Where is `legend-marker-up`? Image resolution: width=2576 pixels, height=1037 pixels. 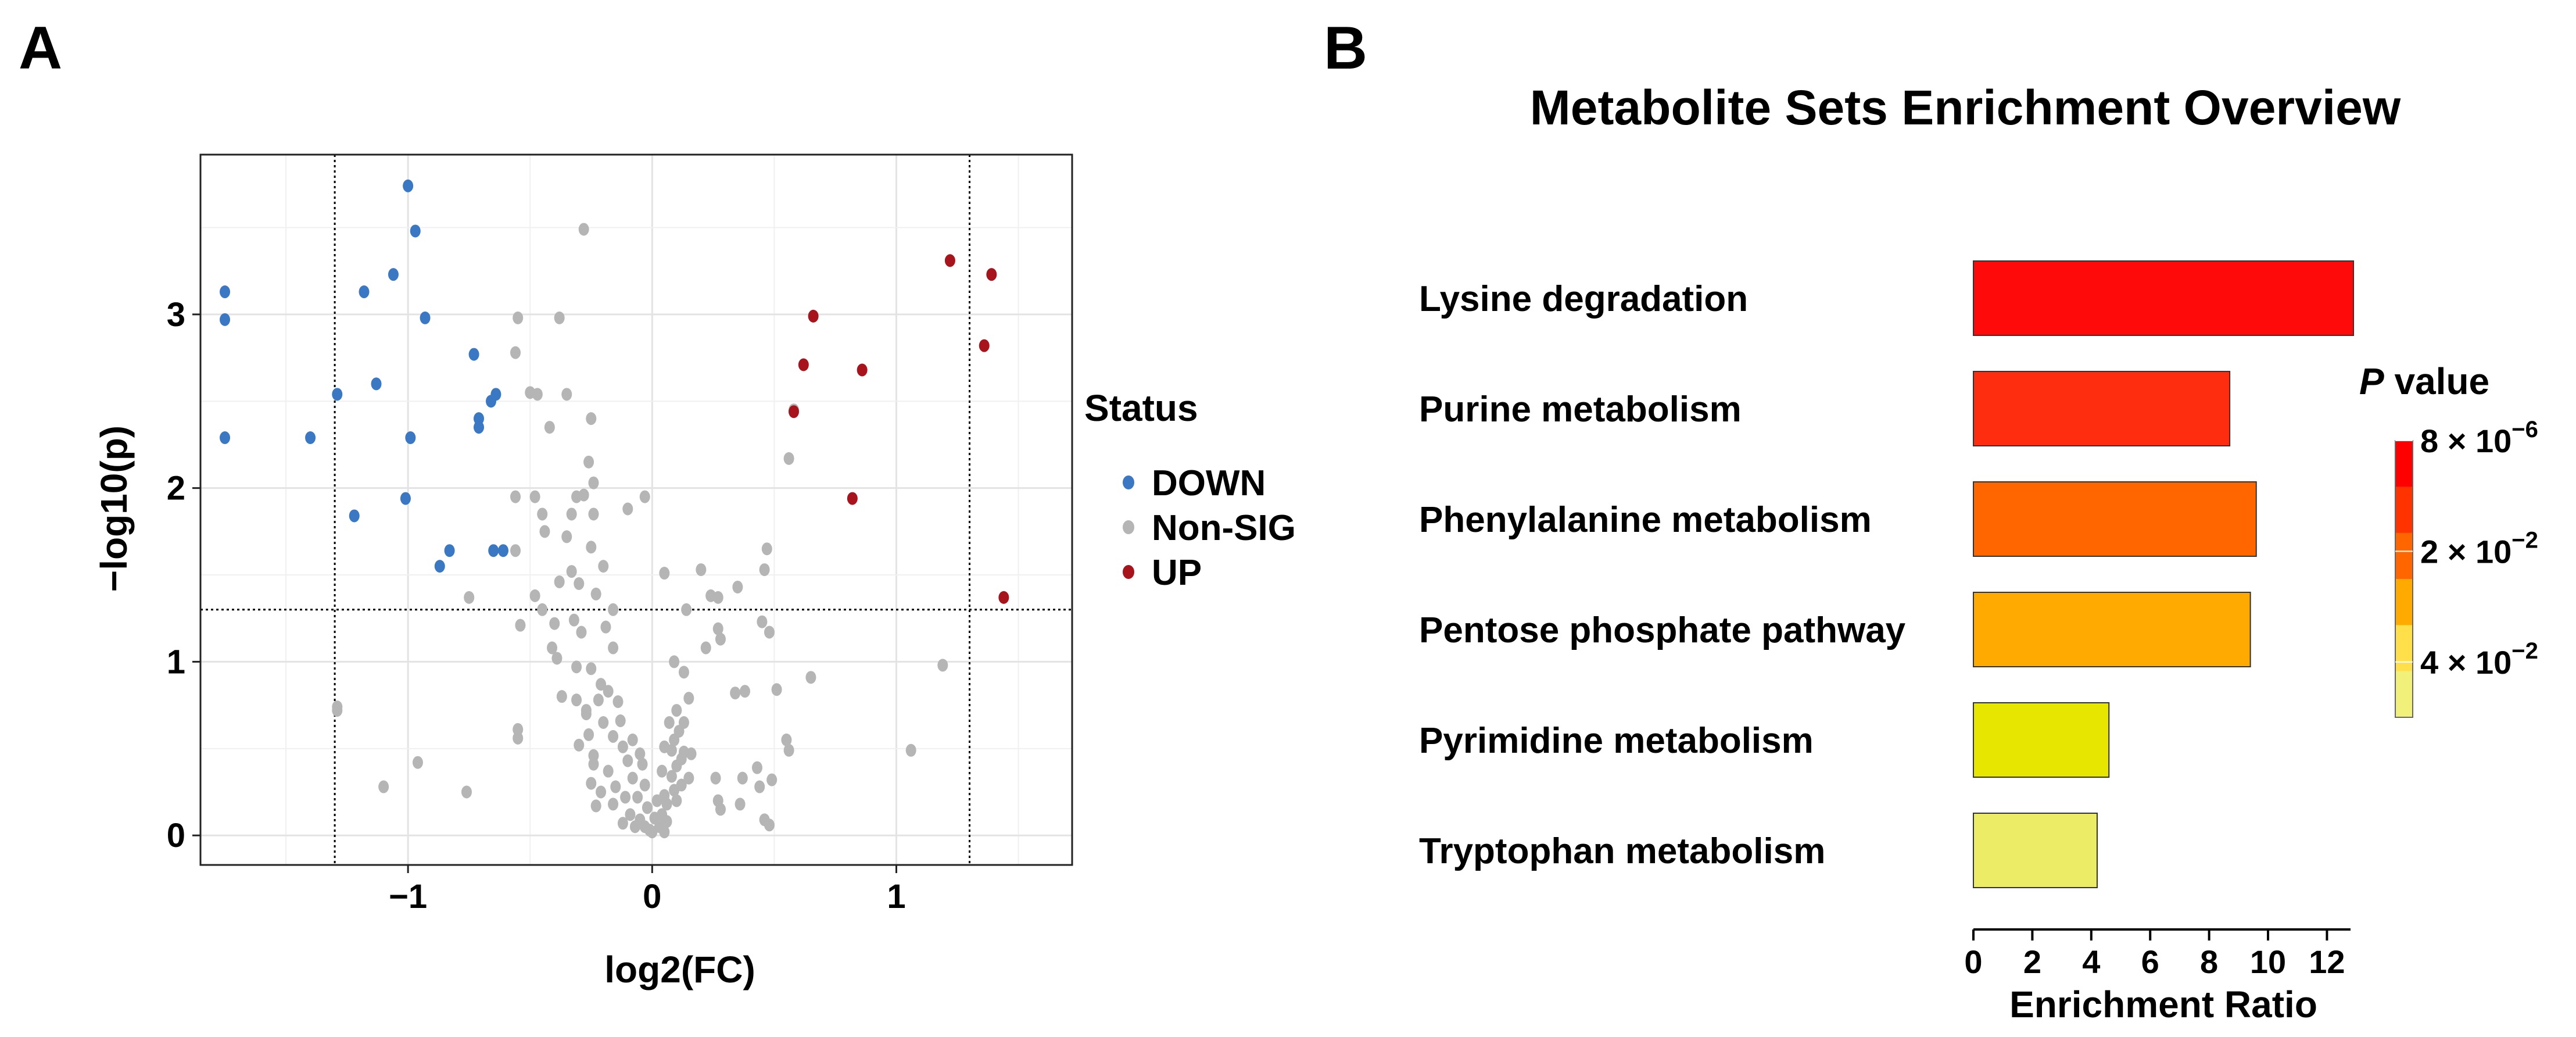
legend-marker-up is located at coordinates (1128, 572).